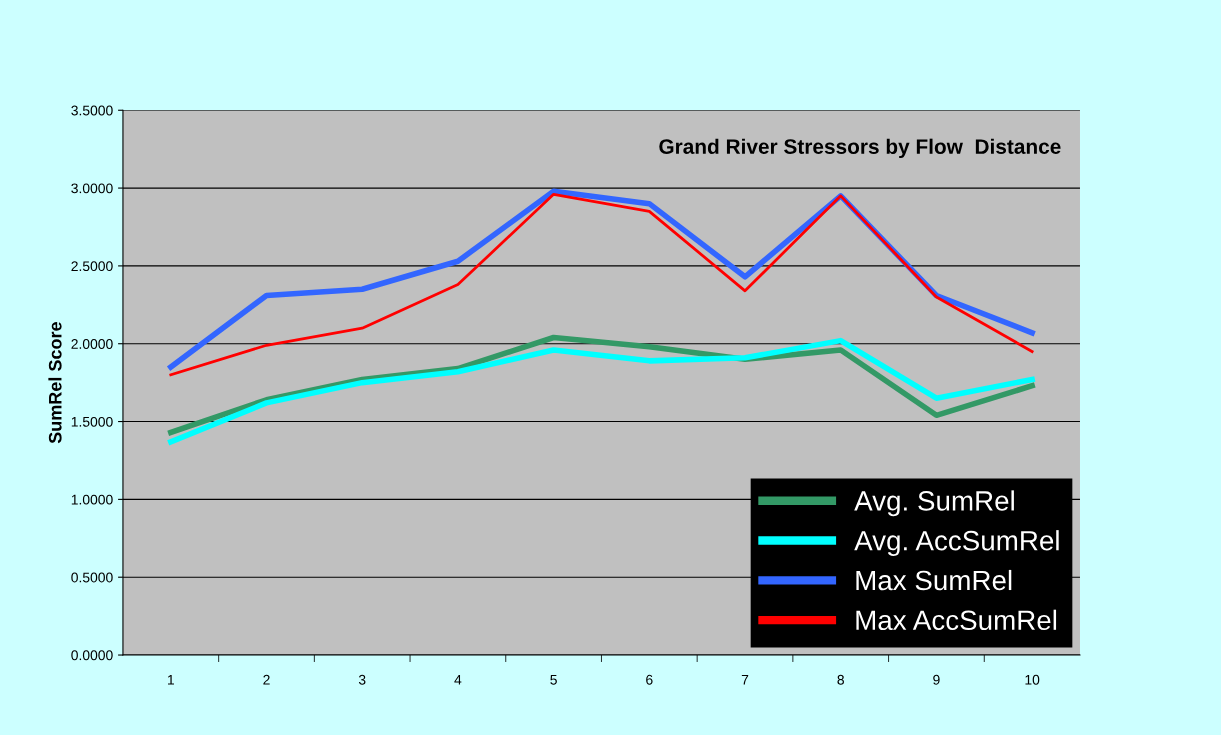 The height and width of the screenshot is (735, 1221). I want to click on x-tick-label: 4, so click(458, 679).